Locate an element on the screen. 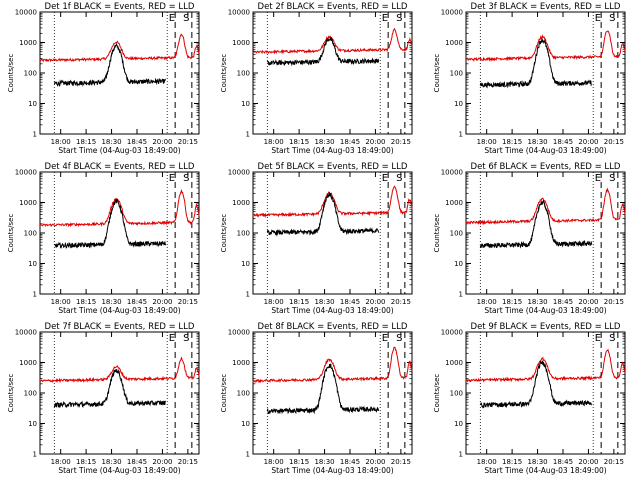 The image size is (640, 480). panel-title-9: Det 9f BLACK = Events, RED = LLD is located at coordinates (546, 327).